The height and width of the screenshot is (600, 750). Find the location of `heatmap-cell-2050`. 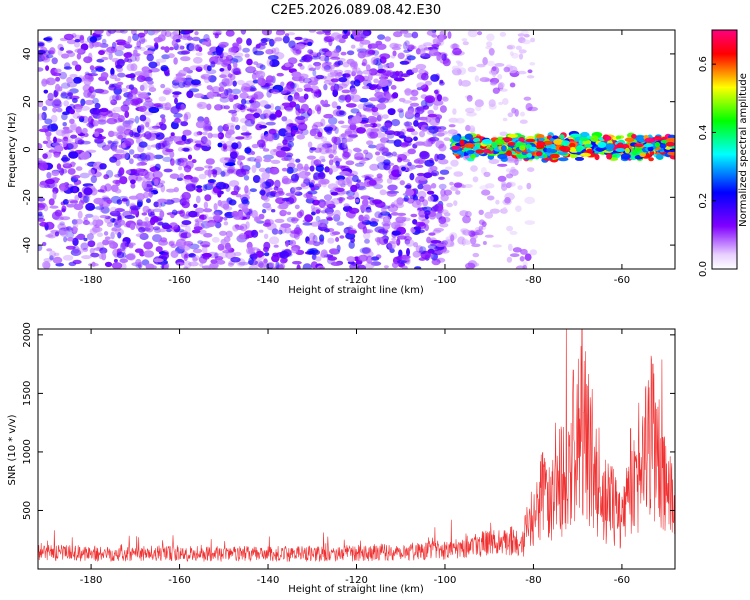

heatmap-cell-2050 is located at coordinates (341, 113).